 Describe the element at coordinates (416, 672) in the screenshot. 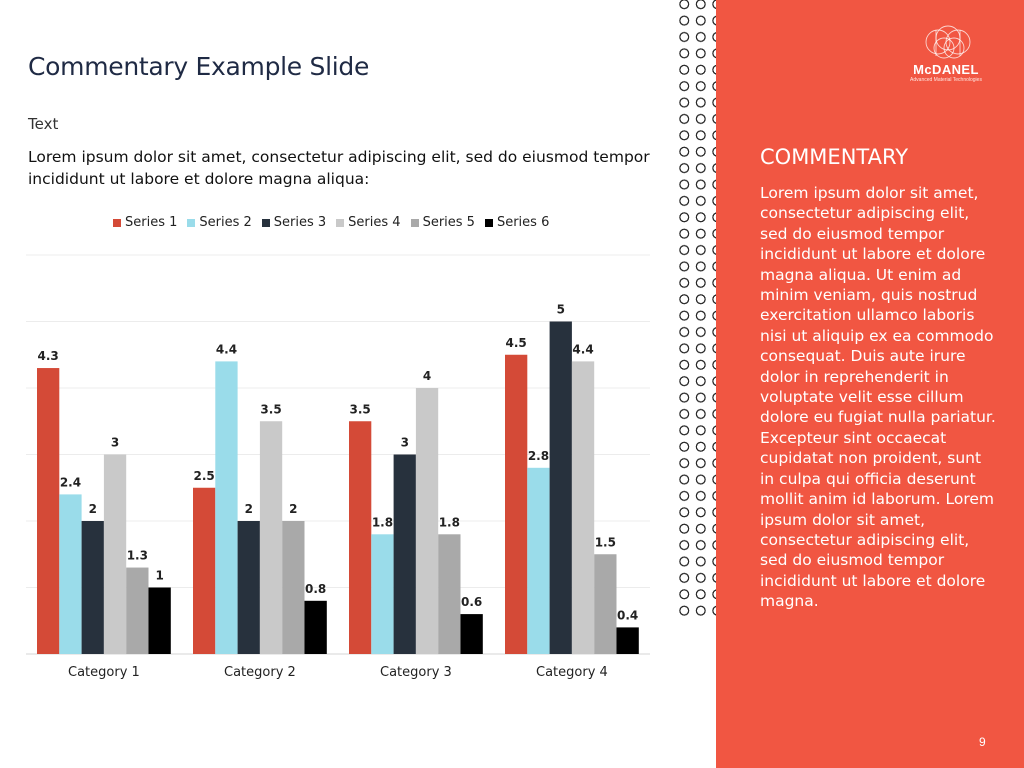

I see `x-tick-label: Category 3` at that location.